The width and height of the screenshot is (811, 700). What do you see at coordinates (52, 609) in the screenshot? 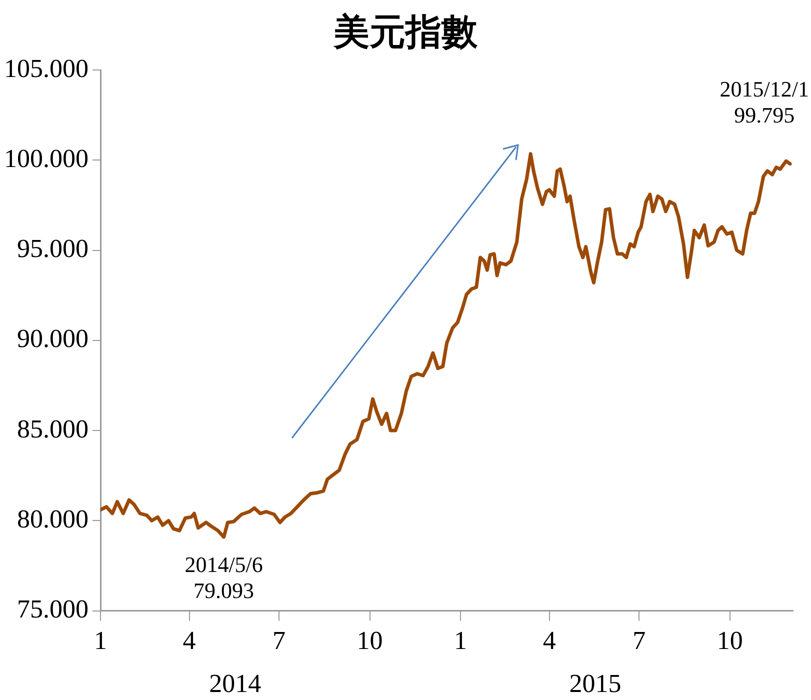
I see `y-tick-label: 75.000` at bounding box center [52, 609].